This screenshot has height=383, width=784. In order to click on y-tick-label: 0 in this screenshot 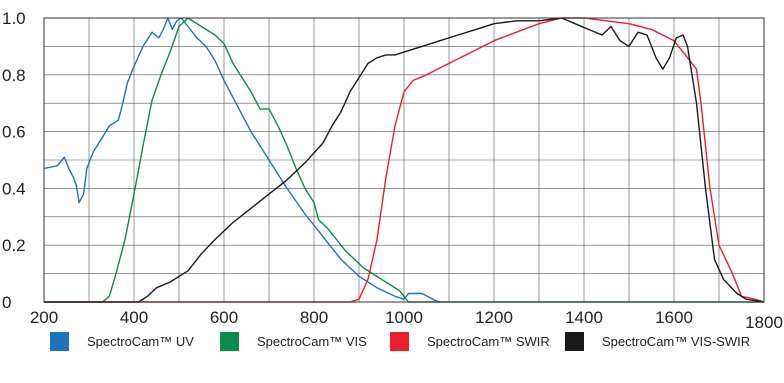, I will do `click(6, 302)`.